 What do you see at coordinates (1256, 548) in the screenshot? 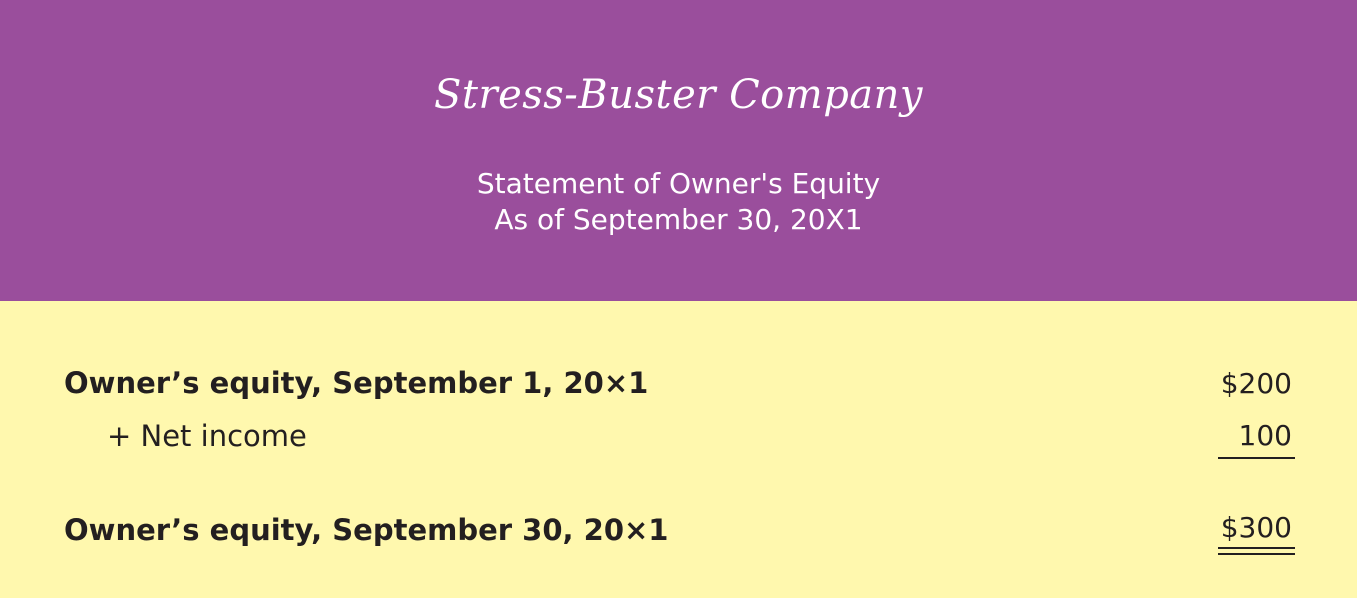
I see `total-double-rule-top` at bounding box center [1256, 548].